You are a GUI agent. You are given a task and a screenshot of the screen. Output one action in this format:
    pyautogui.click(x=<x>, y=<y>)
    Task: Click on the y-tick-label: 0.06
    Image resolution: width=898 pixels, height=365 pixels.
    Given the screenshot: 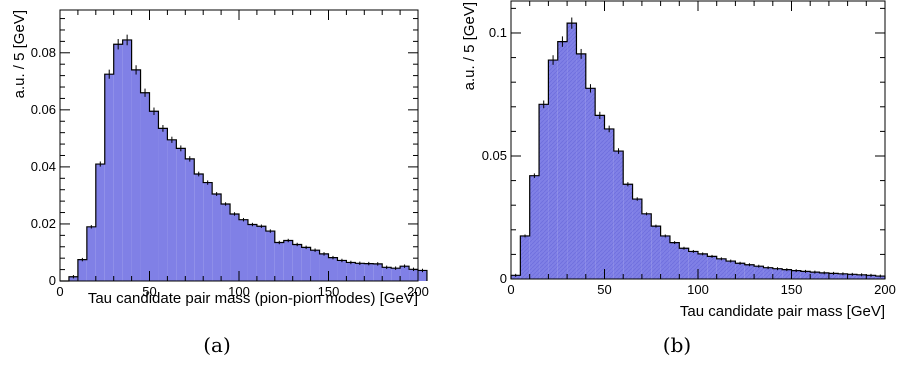 What is the action you would take?
    pyautogui.click(x=43, y=109)
    